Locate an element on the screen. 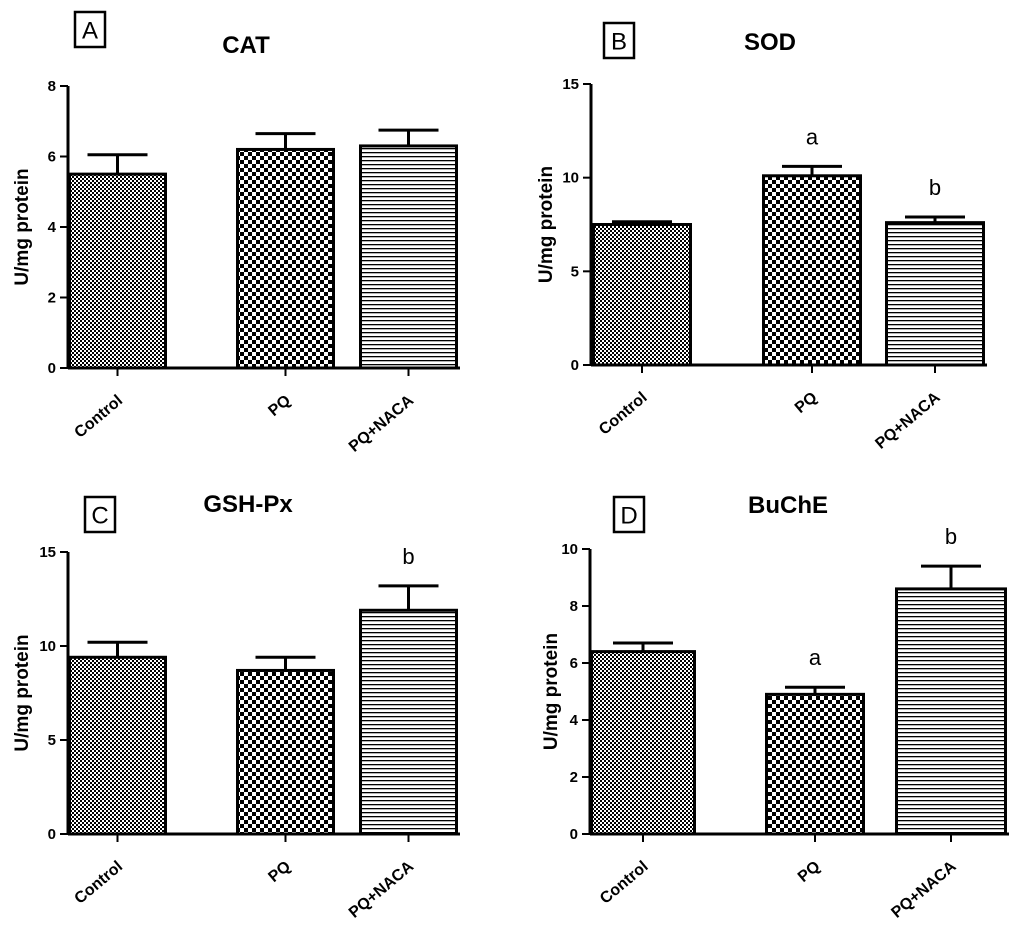 The height and width of the screenshot is (937, 1019). chart-title: SOD is located at coordinates (770, 42).